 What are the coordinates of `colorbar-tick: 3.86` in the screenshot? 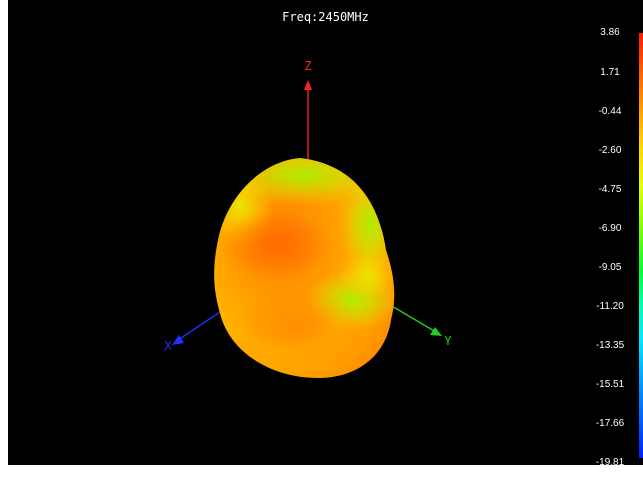 It's located at (610, 32).